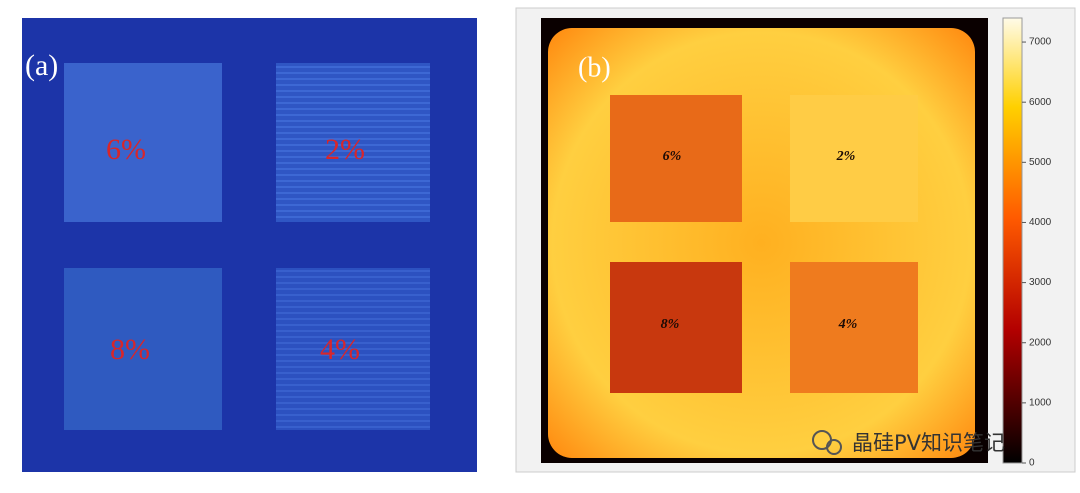 This screenshot has height=493, width=1080. I want to click on panel-label: (b), so click(594, 67).